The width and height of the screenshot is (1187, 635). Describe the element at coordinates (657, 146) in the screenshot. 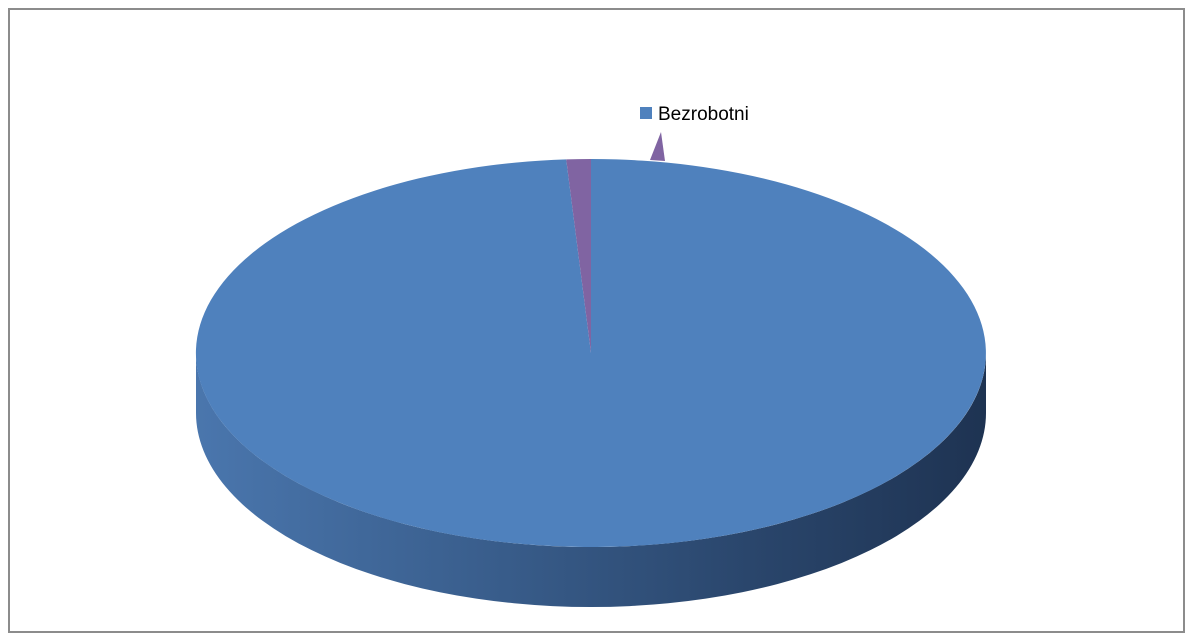

I see `pie-slice-small-exploded` at that location.